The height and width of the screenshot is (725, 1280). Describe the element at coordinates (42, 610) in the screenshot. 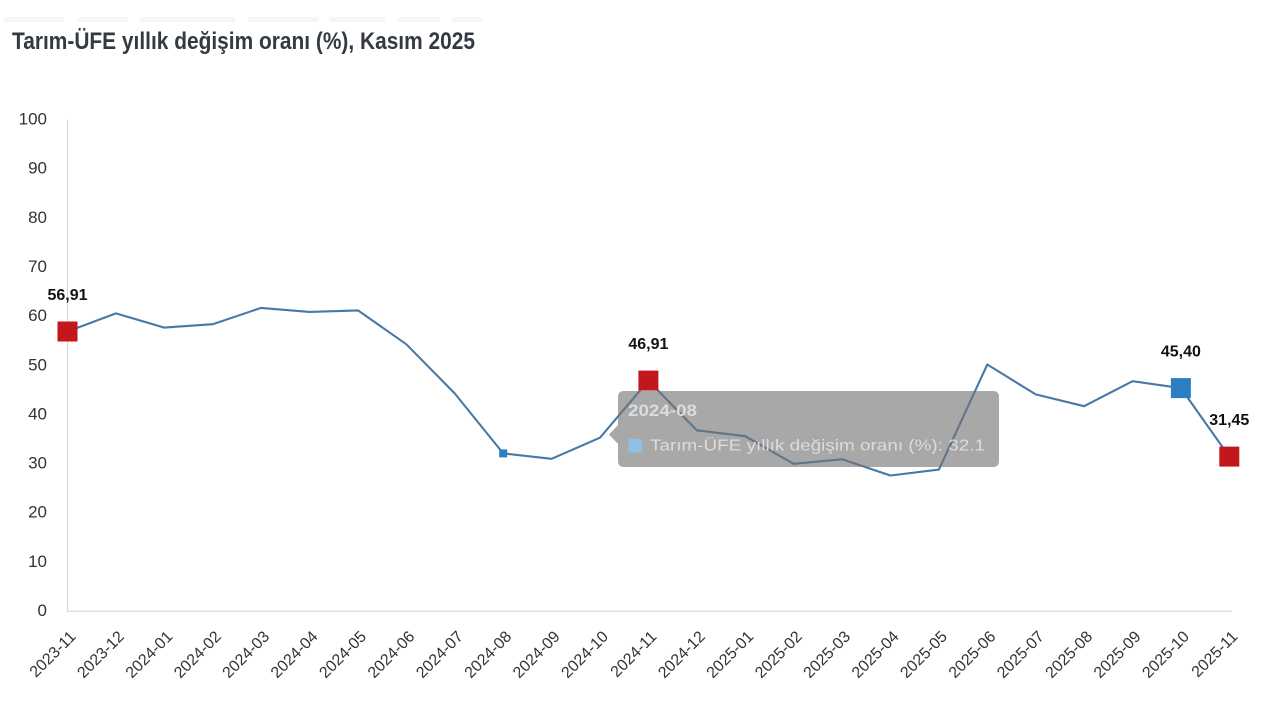

I see `svg-text: 0` at that location.